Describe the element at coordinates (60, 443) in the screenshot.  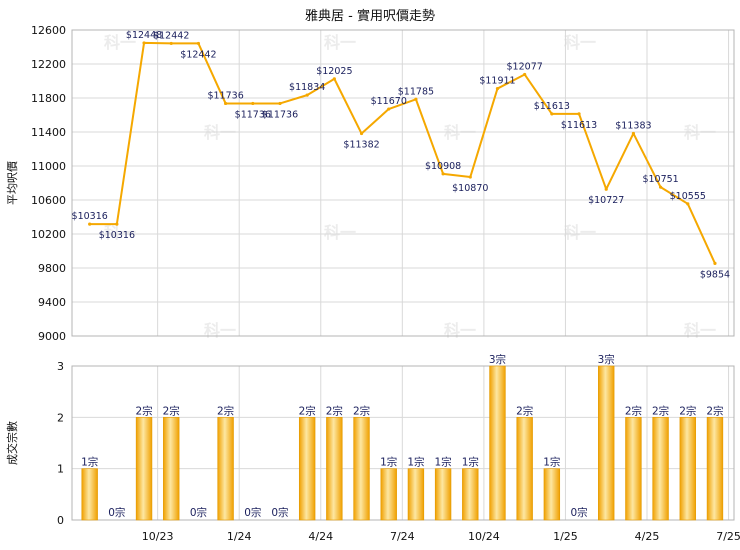
I see `volume-y-ticks: 0 1 2 3` at that location.